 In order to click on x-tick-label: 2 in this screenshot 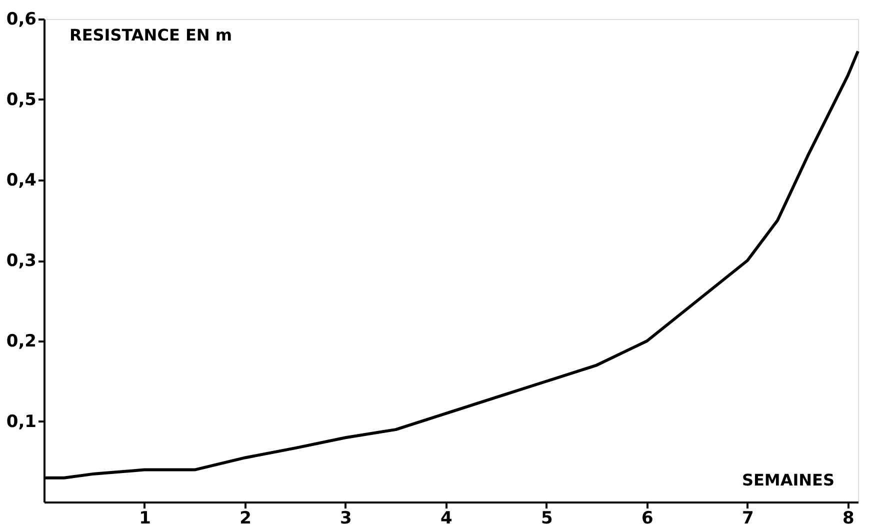, I will do `click(246, 518)`.